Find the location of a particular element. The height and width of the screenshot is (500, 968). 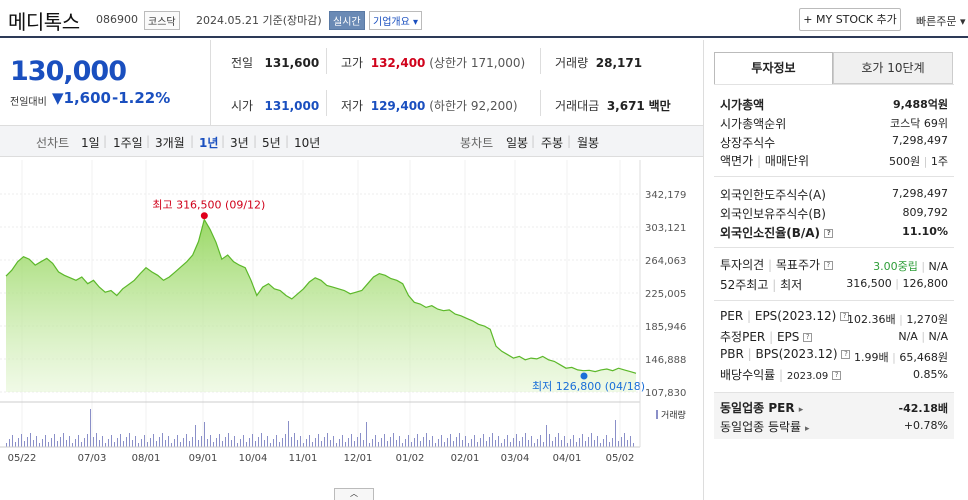

period-10y: 10년 is located at coordinates (307, 143).